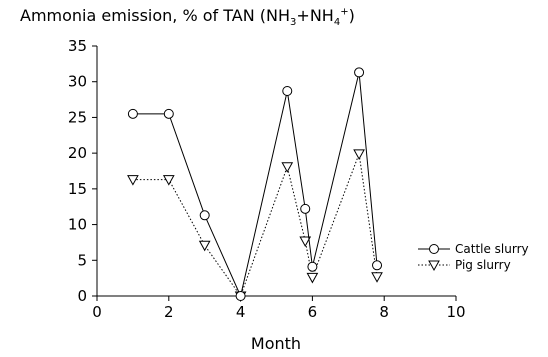 This screenshot has height=357, width=548. Describe the element at coordinates (82, 260) in the screenshot. I see `y-tick-label: 5` at that location.